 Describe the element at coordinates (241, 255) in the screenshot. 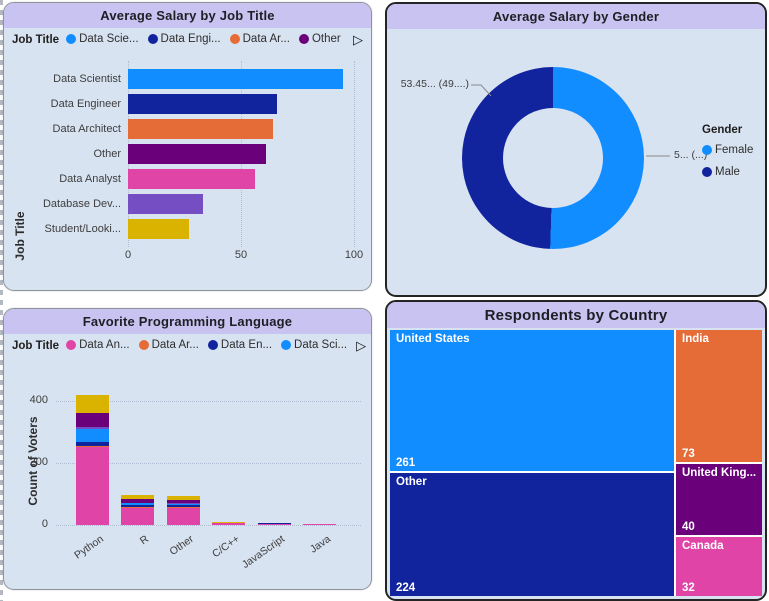

I see `x-axis-tick-label: 50` at that location.